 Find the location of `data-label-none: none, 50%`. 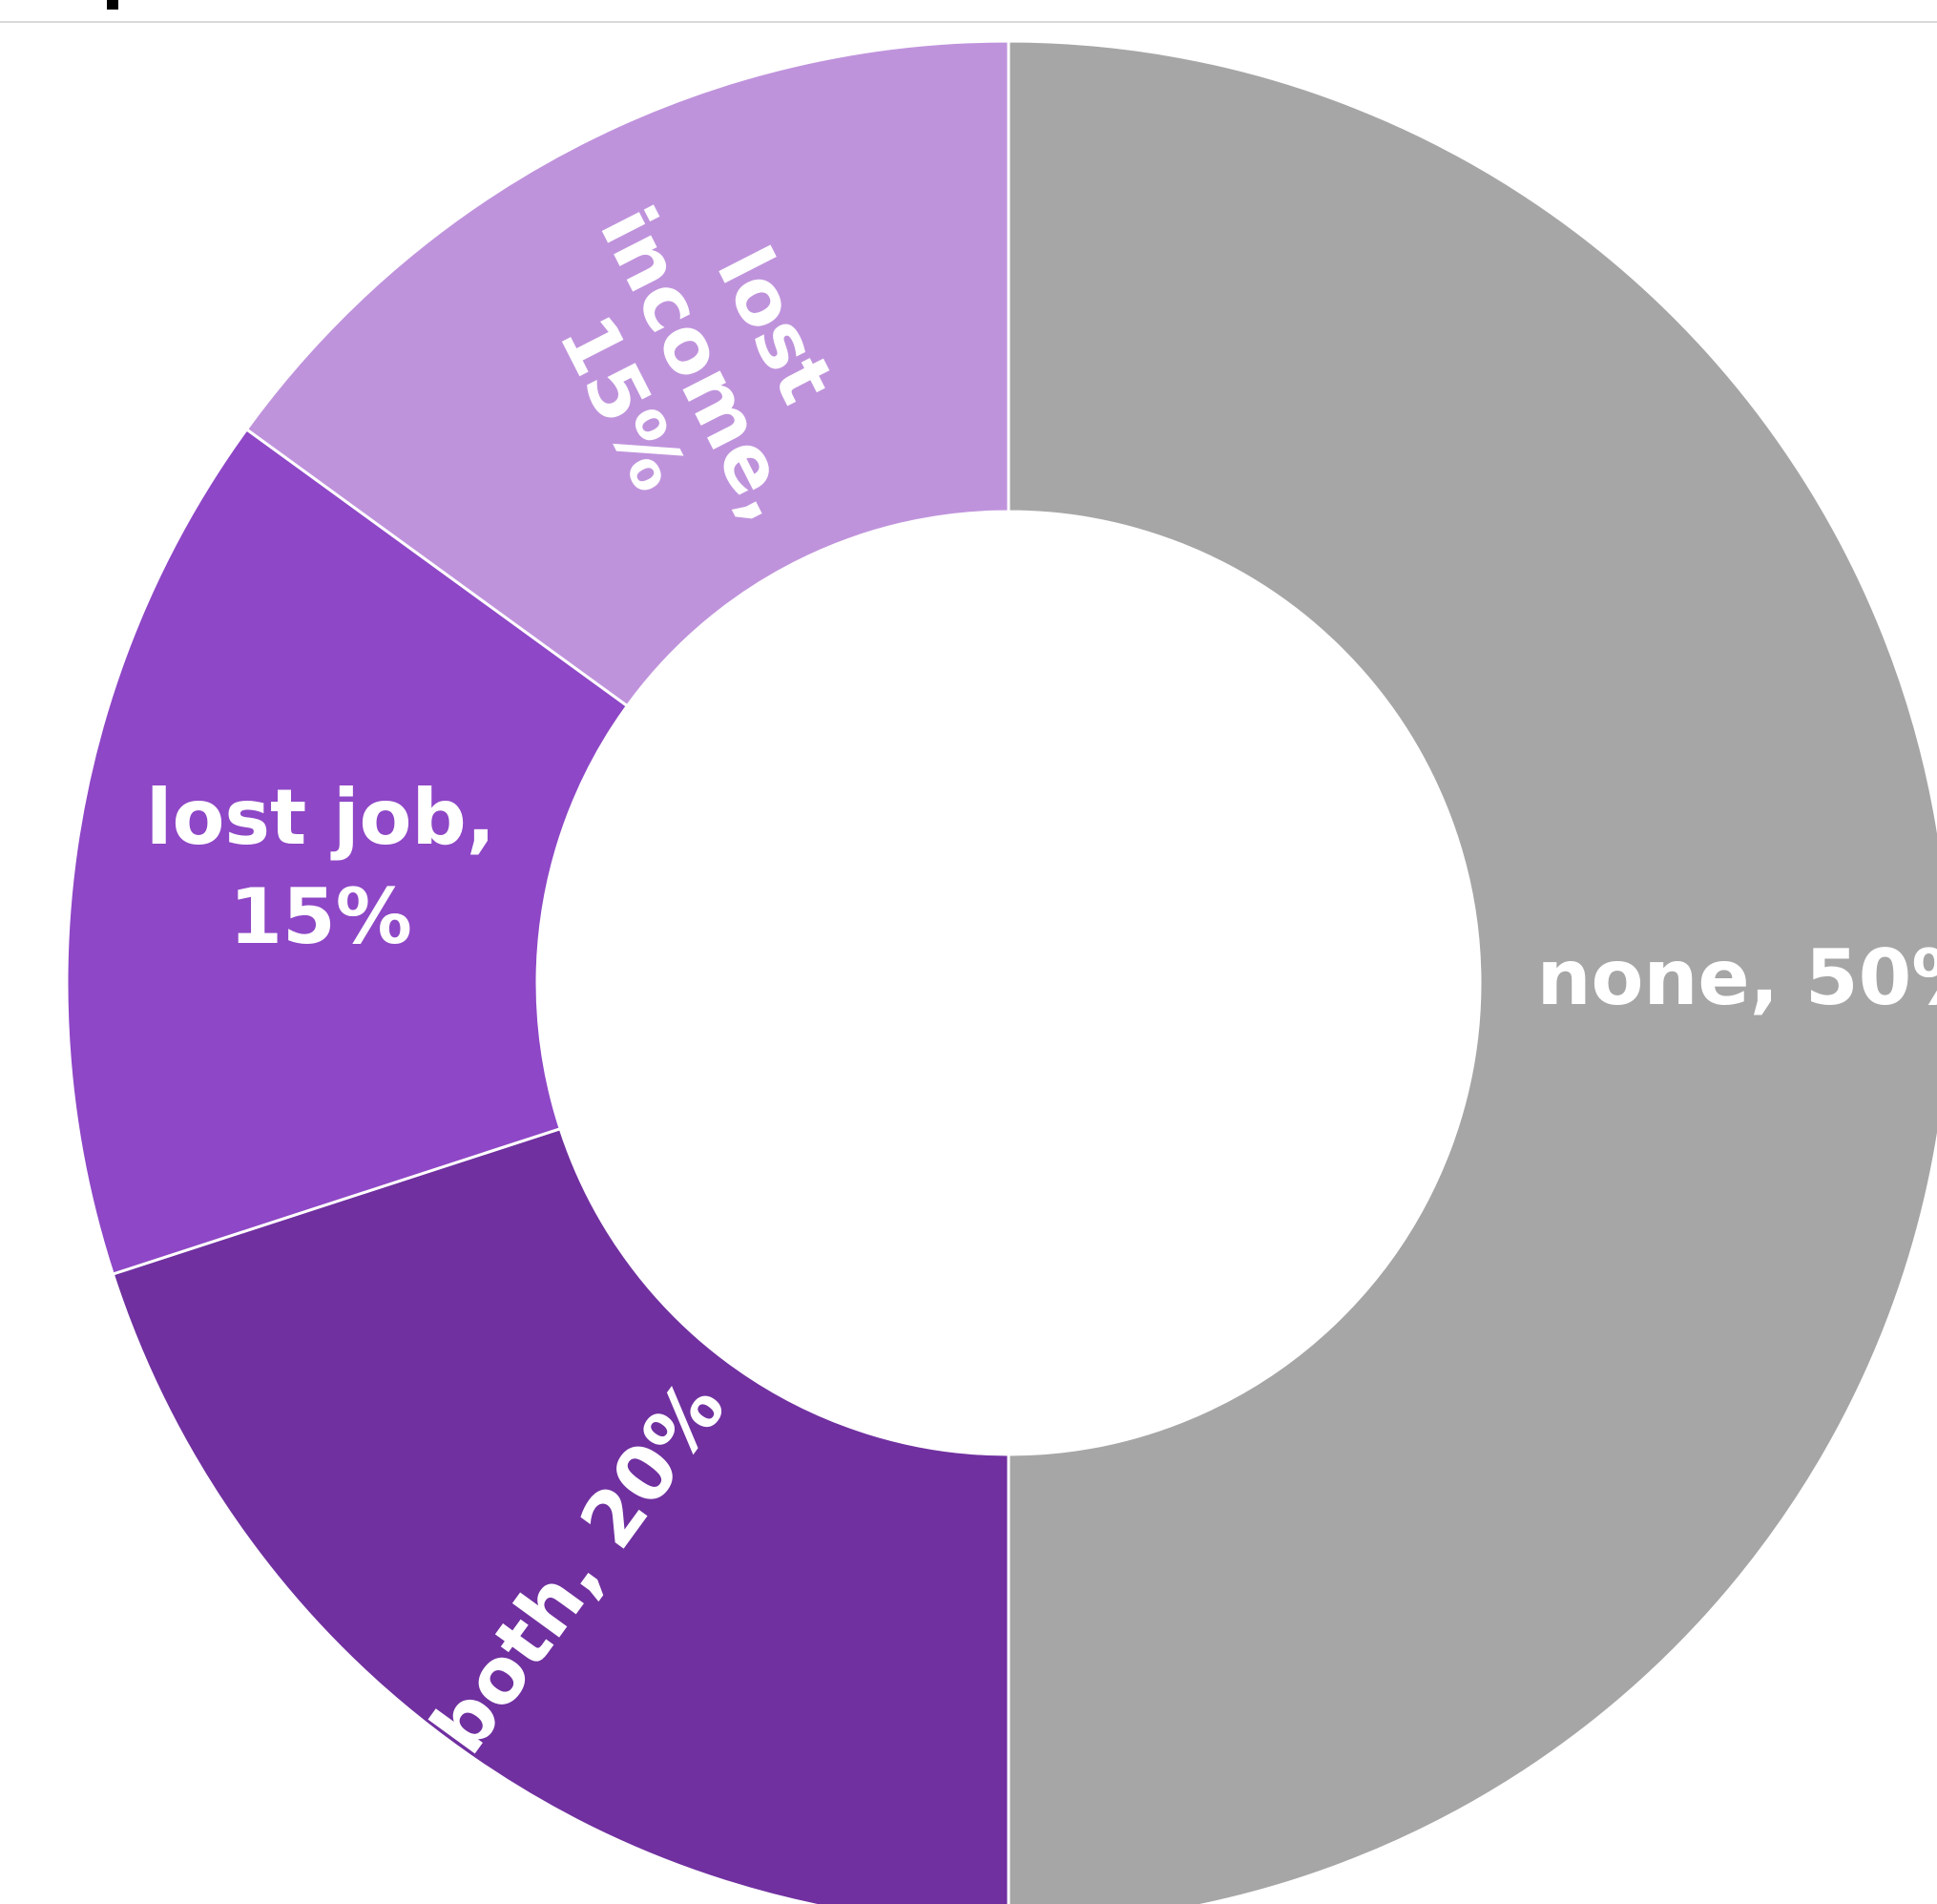

data-label-none: none, 50% is located at coordinates (1737, 977).